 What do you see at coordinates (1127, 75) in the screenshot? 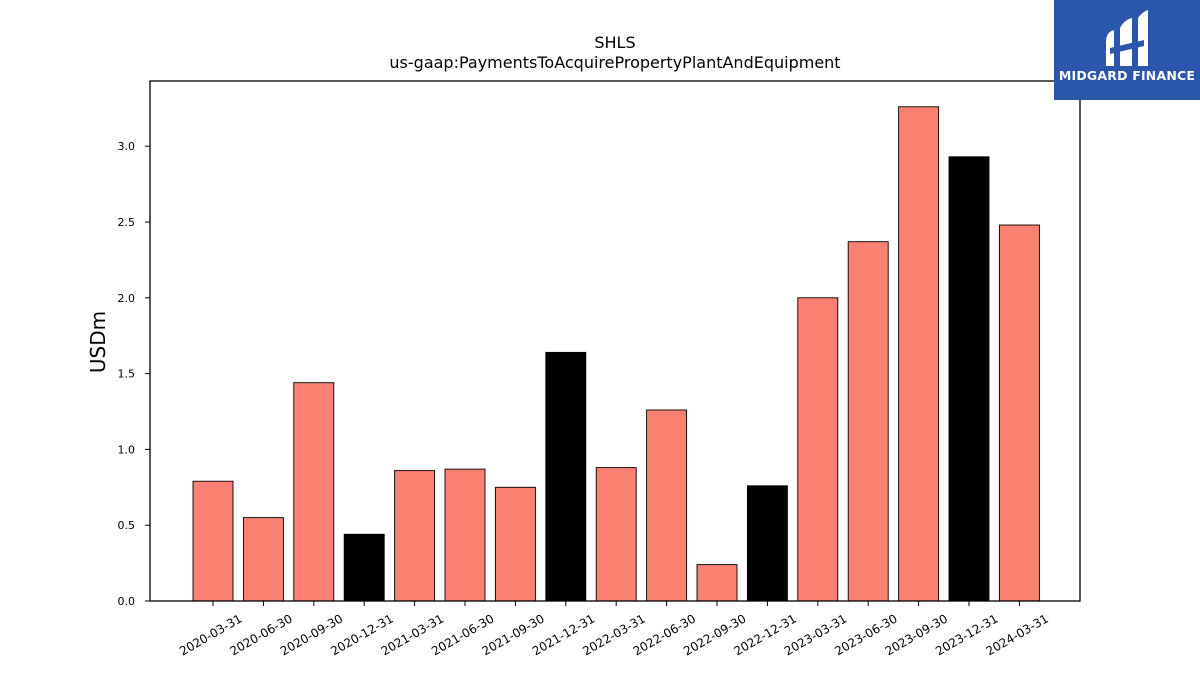
I see `logo-text: MIDGARD FINANCE` at bounding box center [1127, 75].